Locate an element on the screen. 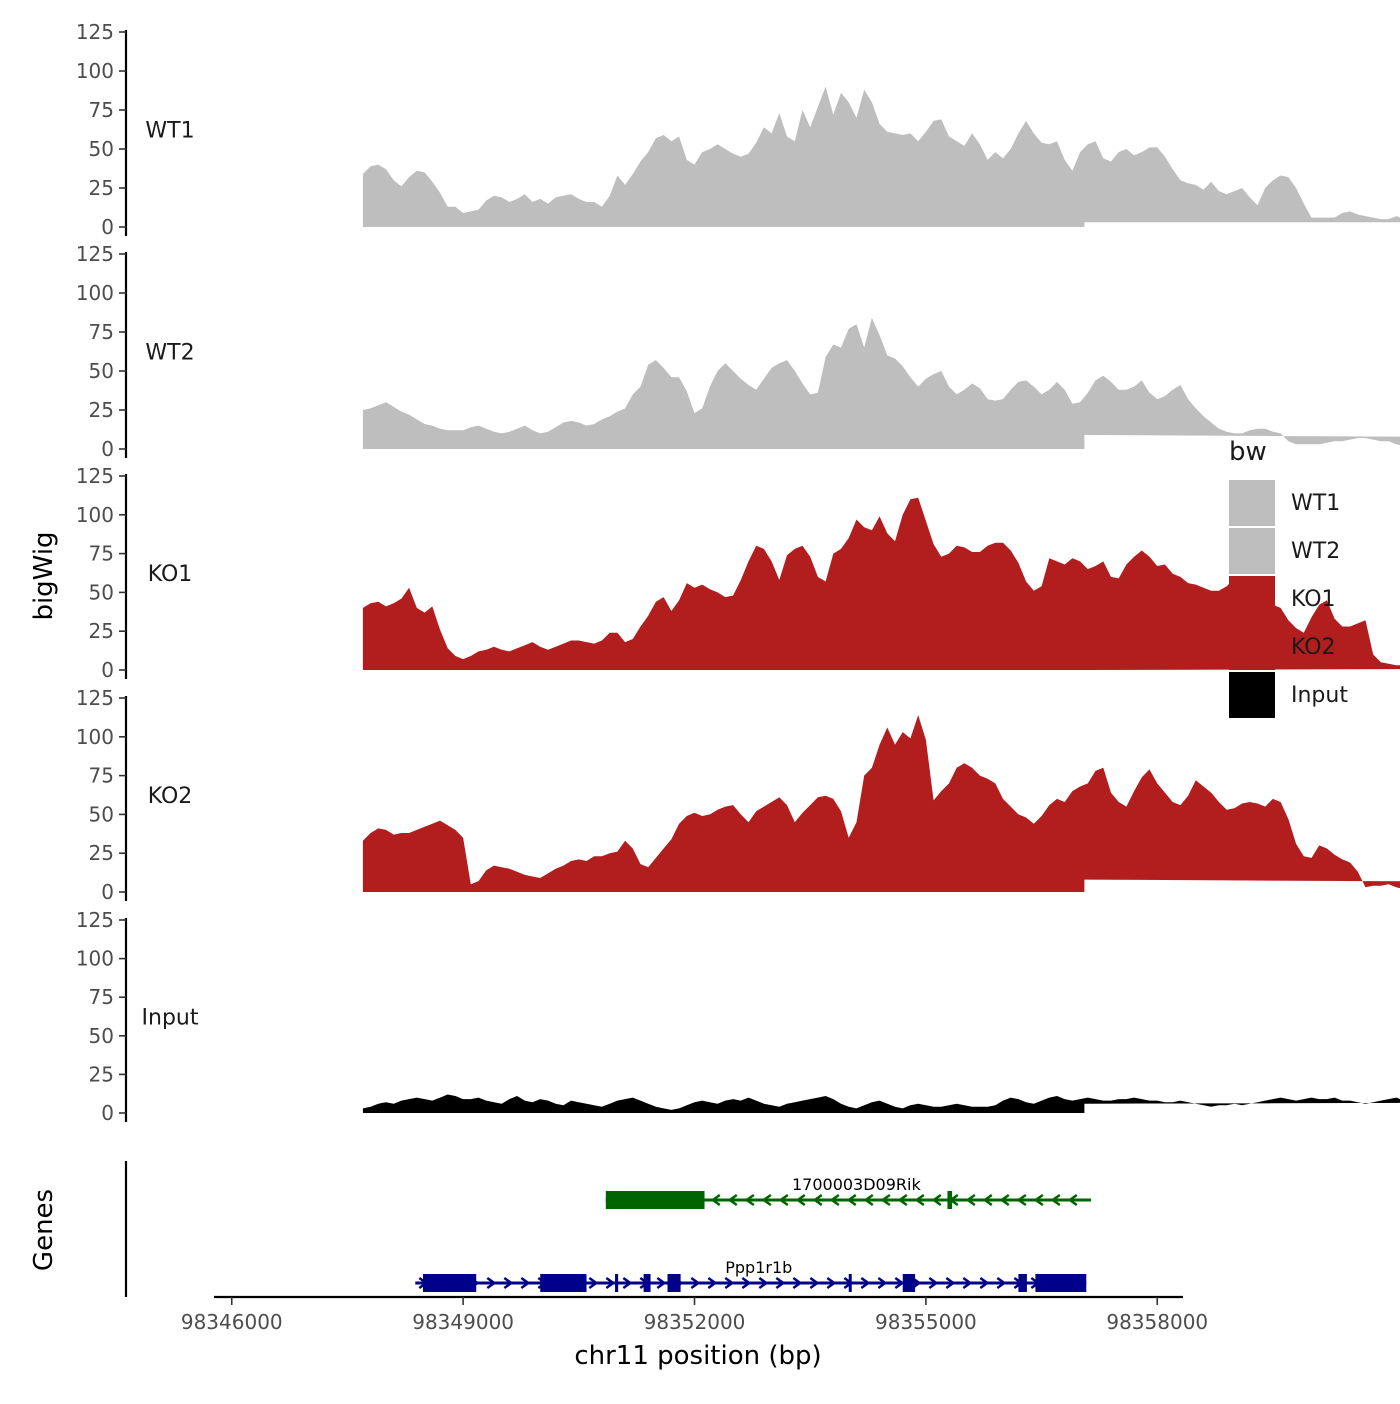  legend-swatch-ko2 is located at coordinates (1252, 647).